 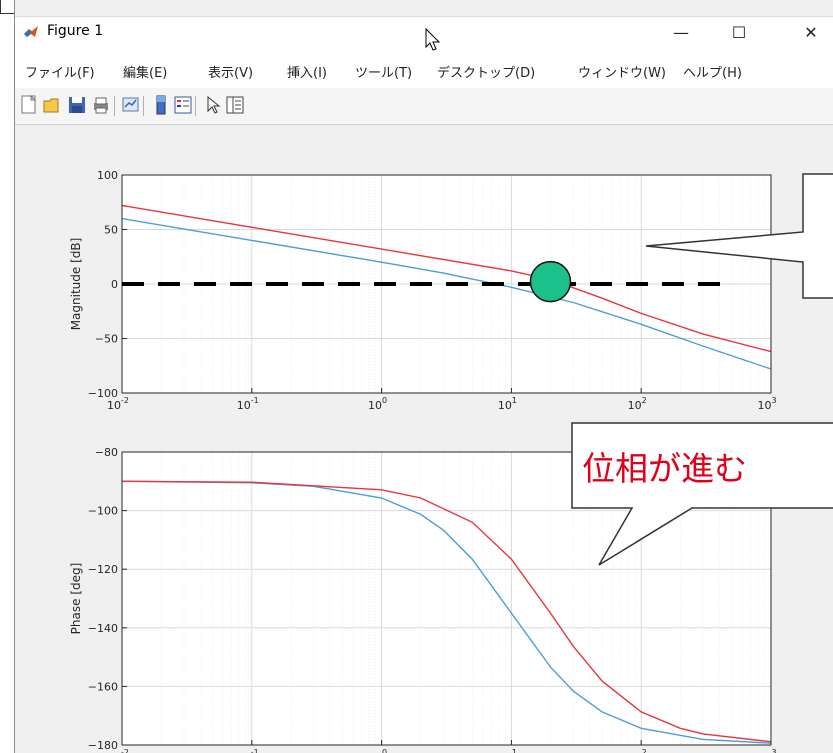 What do you see at coordinates (550, 281) in the screenshot?
I see `crossover-marker` at bounding box center [550, 281].